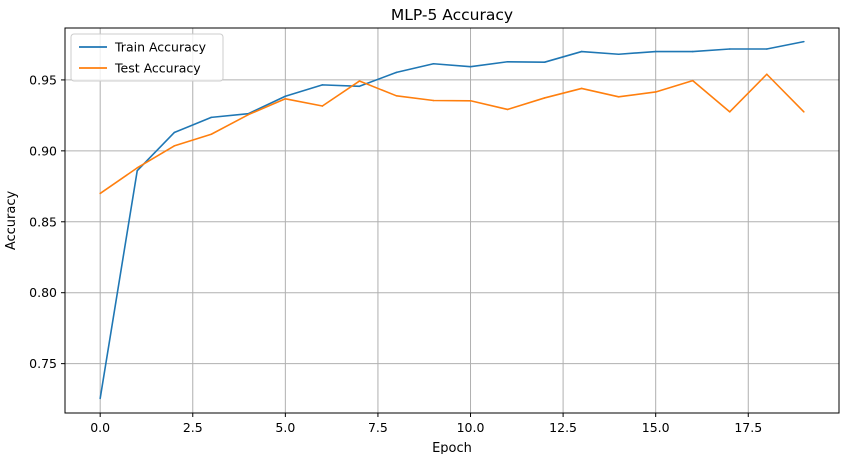 The image size is (846, 454). Describe the element at coordinates (43, 150) in the screenshot. I see `y-tick-label: 0.90` at that location.